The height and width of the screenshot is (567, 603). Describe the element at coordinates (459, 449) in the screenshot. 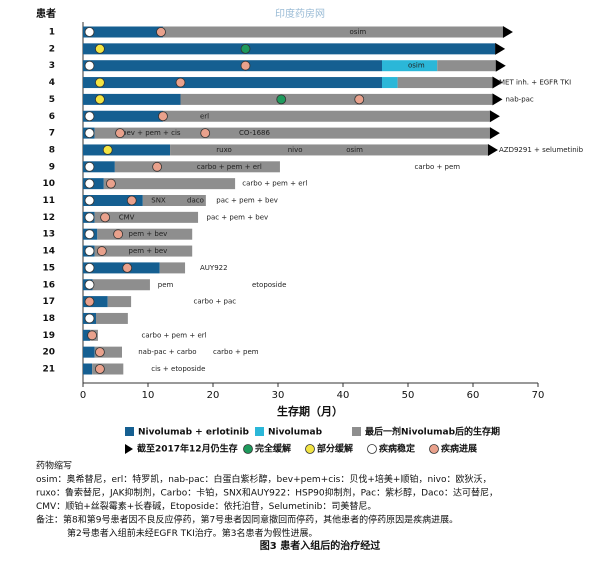

I see `legend-label: 疾病进展` at that location.